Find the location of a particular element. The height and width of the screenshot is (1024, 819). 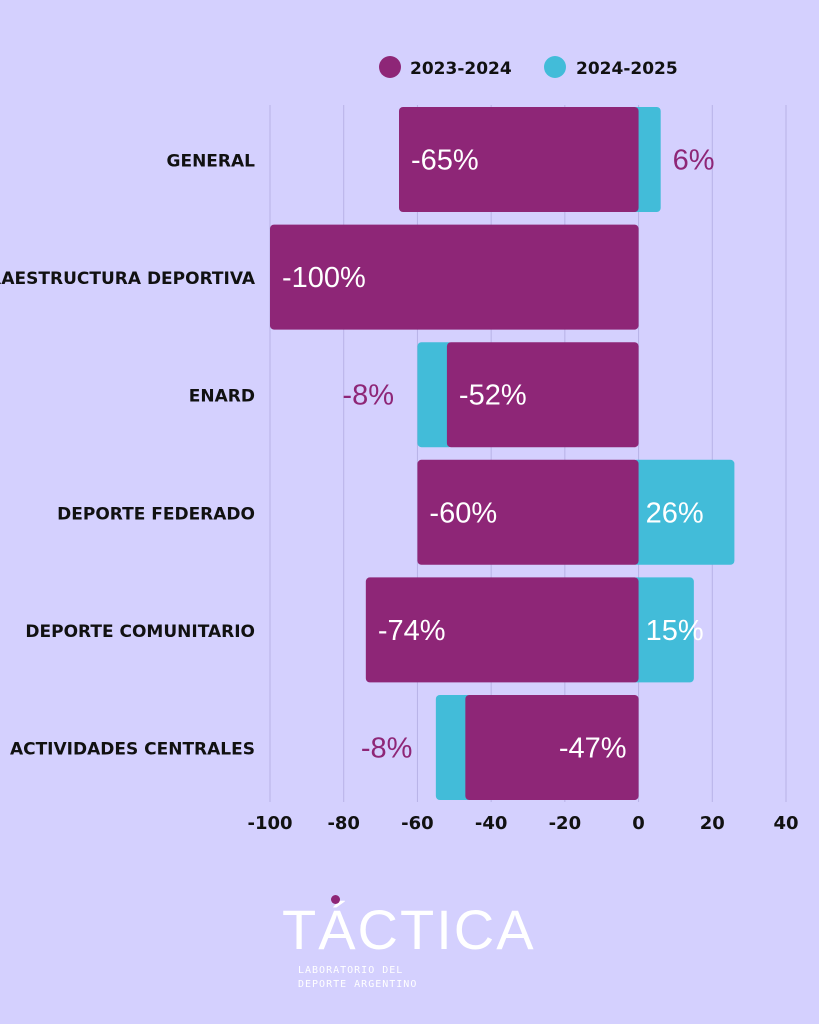

data-label-2024-2025: 26% is located at coordinates (675, 513).